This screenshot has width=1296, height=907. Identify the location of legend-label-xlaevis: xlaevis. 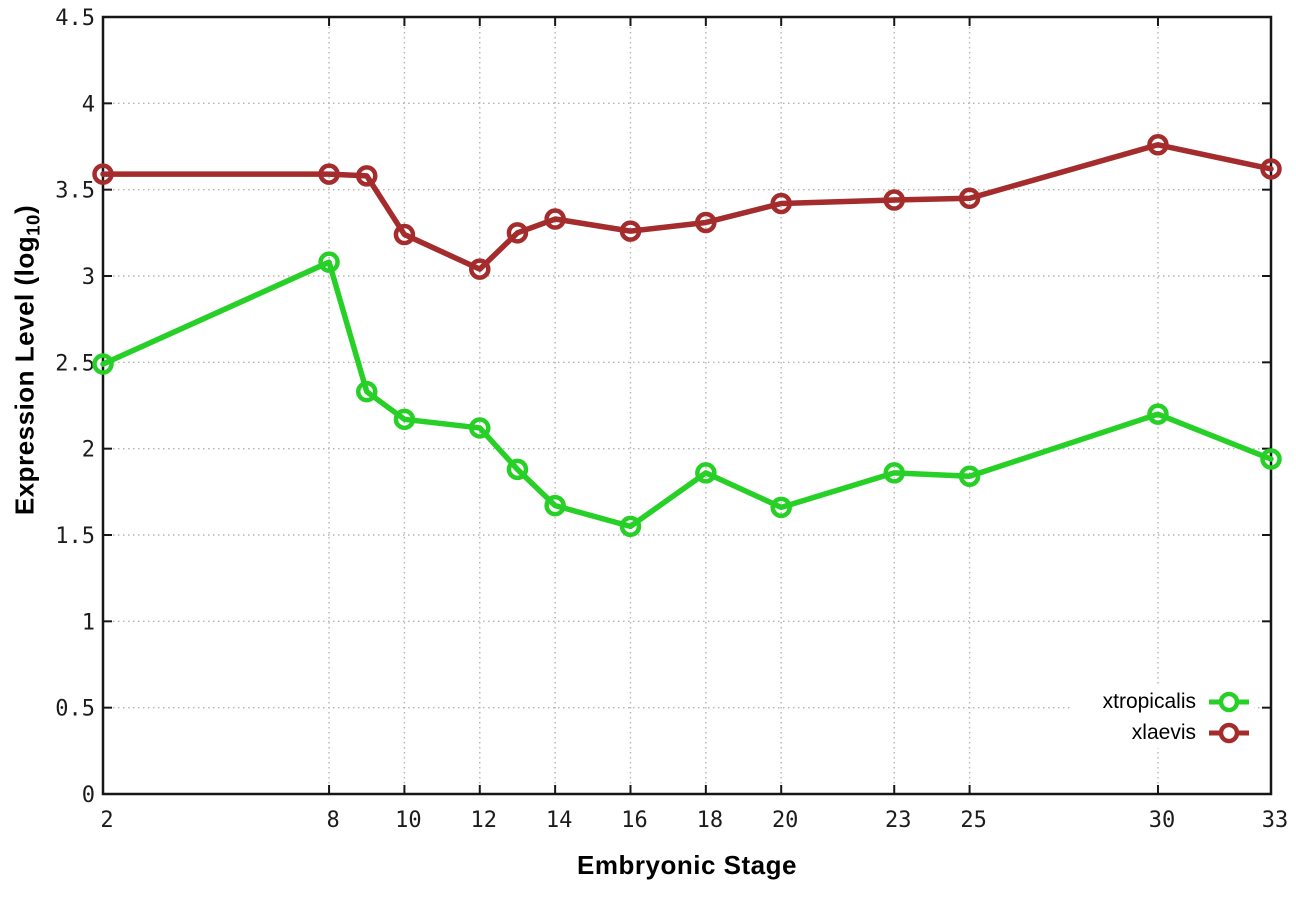
(1163, 732).